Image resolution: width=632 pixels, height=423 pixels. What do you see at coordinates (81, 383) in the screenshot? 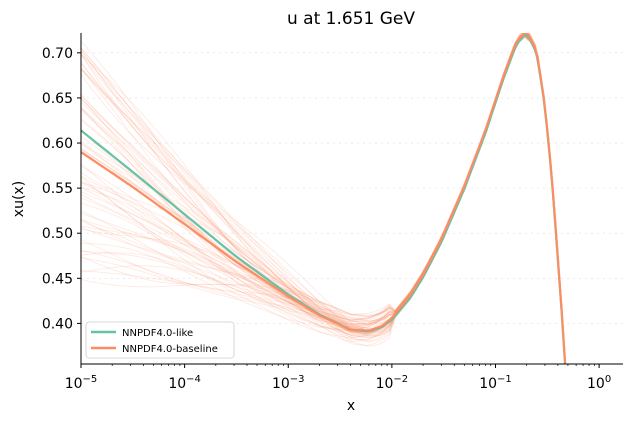
I see `x-tick-label: 10⁻⁵` at bounding box center [81, 383].